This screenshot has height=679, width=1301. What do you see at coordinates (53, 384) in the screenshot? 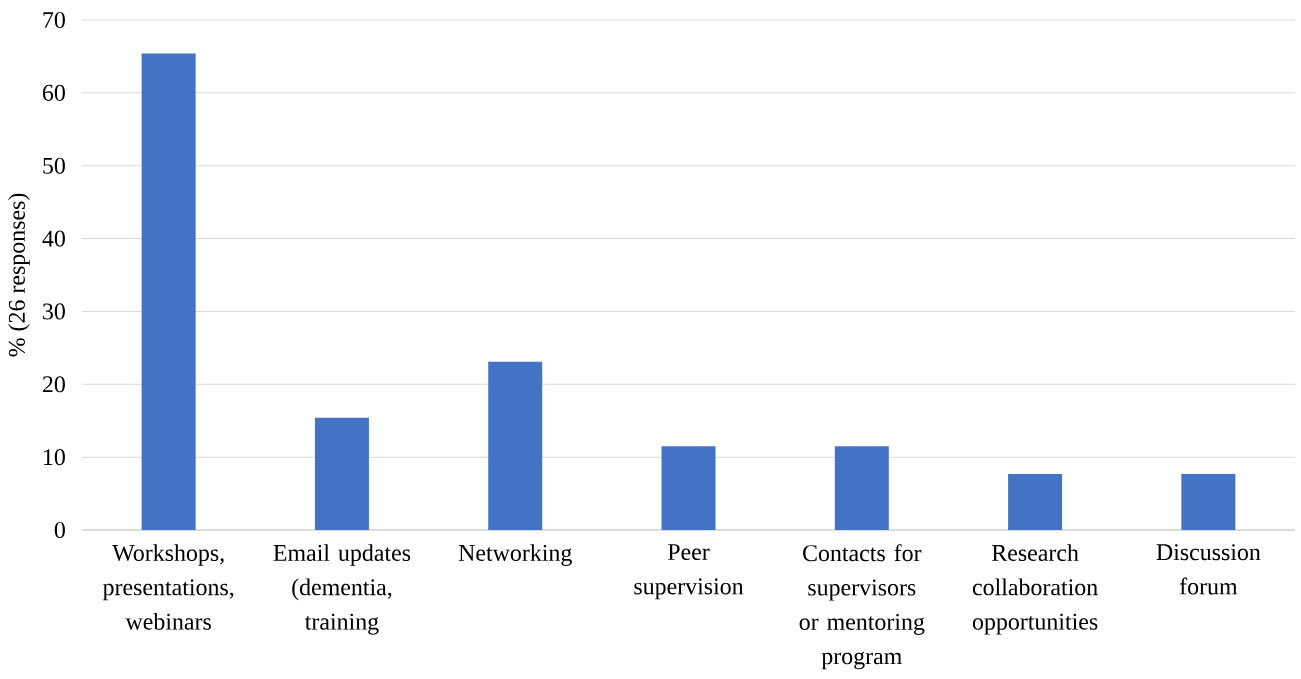
I see `y-tick-label: 20` at bounding box center [53, 384].